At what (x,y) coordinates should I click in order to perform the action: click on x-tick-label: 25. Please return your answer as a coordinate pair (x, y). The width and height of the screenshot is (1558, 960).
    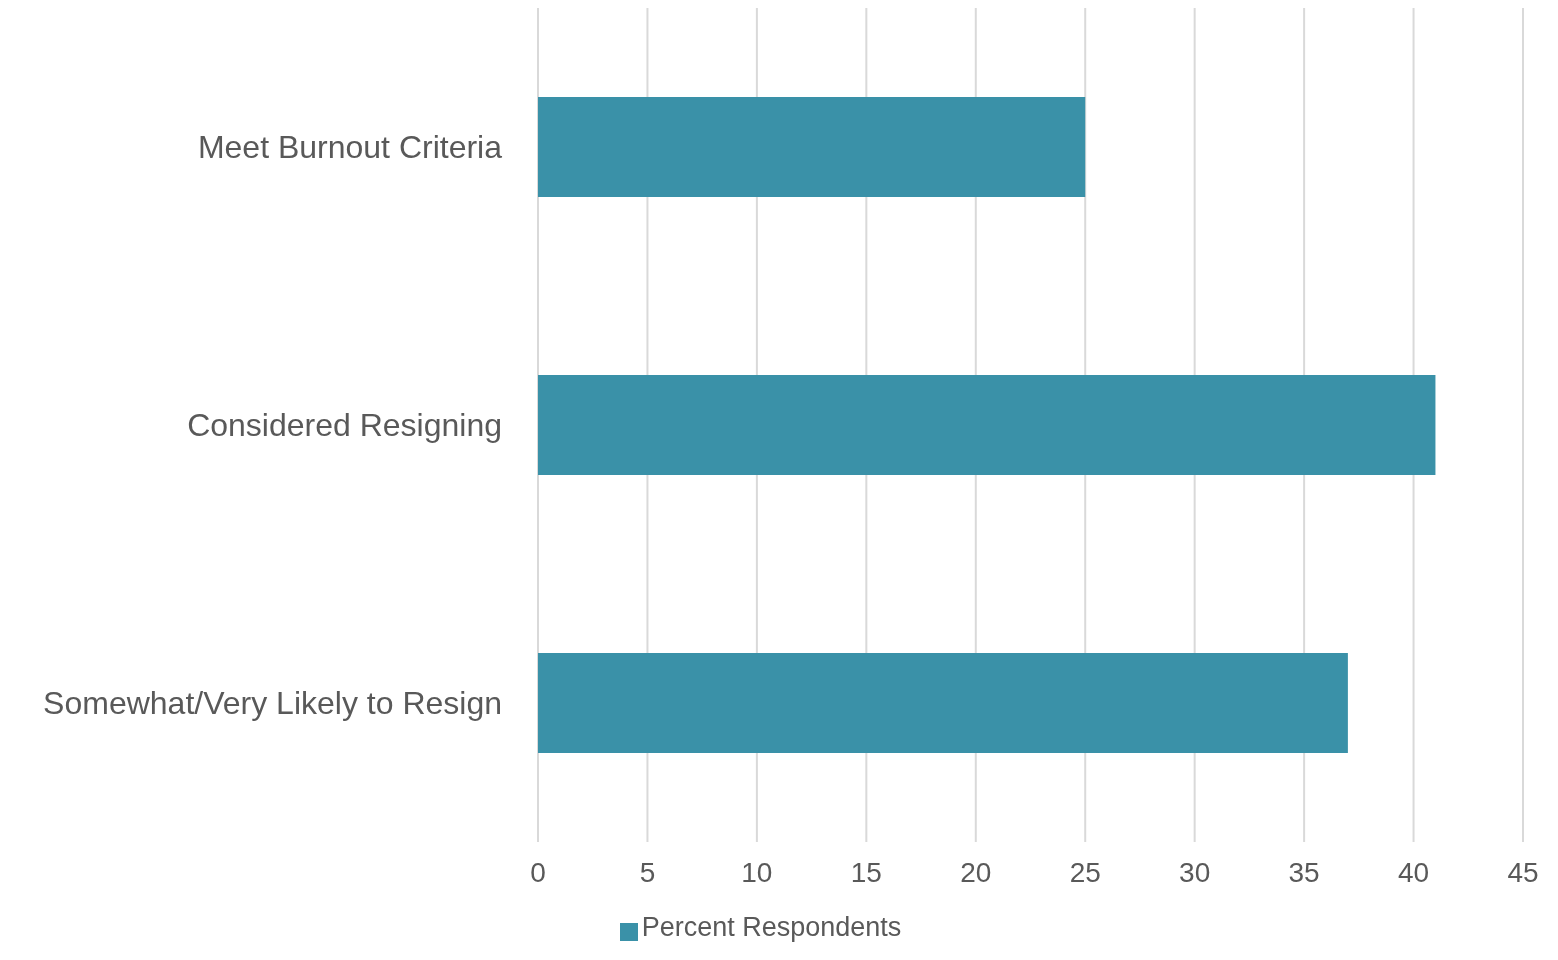
    Looking at the image, I should click on (1085, 872).